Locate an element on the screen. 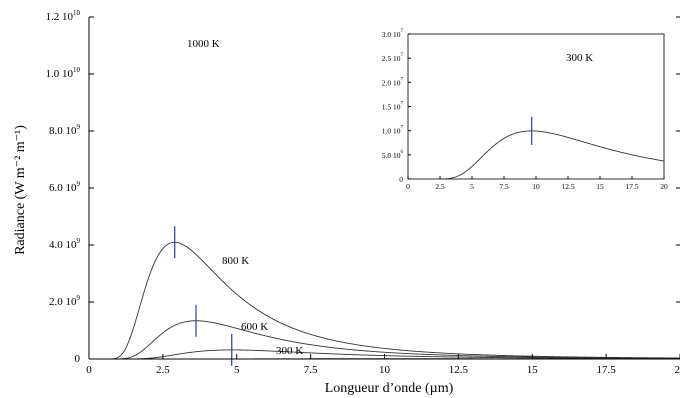  main-x-tick-label: 2.5 is located at coordinates (163, 370).